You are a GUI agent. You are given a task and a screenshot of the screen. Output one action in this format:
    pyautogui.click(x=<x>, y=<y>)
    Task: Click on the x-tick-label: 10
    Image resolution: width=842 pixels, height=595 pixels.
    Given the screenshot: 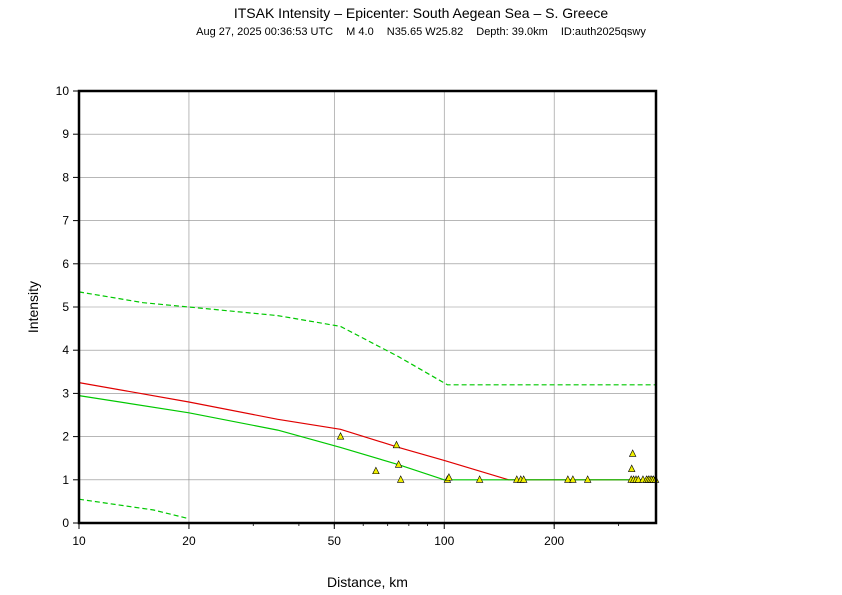 What is the action you would take?
    pyautogui.click(x=79, y=541)
    